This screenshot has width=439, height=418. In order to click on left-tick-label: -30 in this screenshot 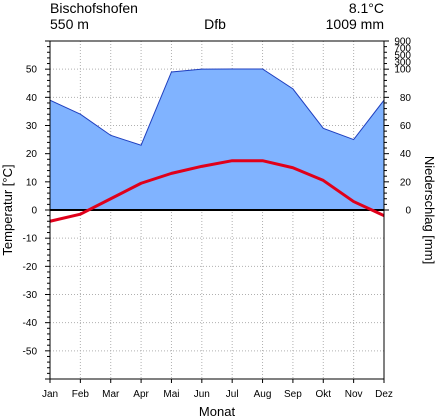, I will do `click(30, 295)`.